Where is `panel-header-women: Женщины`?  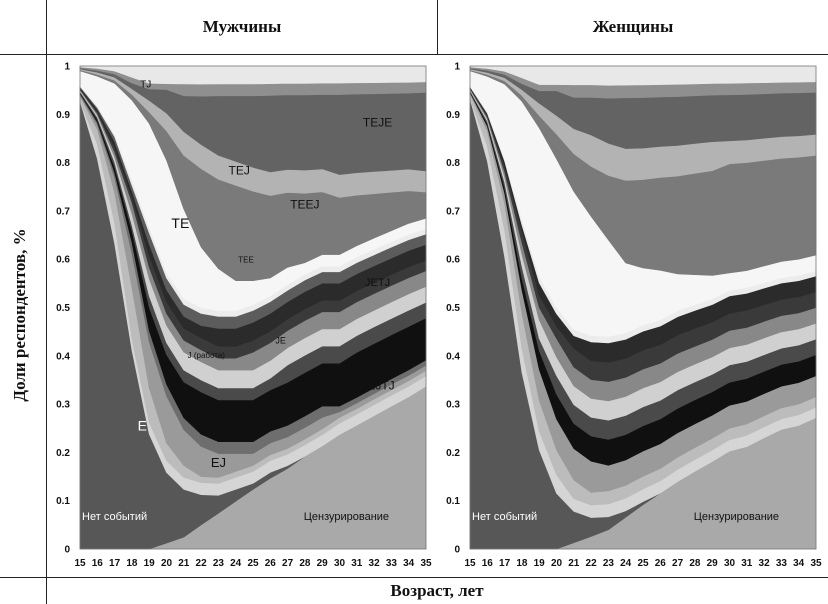
panel-header-women: Женщины is located at coordinates (633, 26).